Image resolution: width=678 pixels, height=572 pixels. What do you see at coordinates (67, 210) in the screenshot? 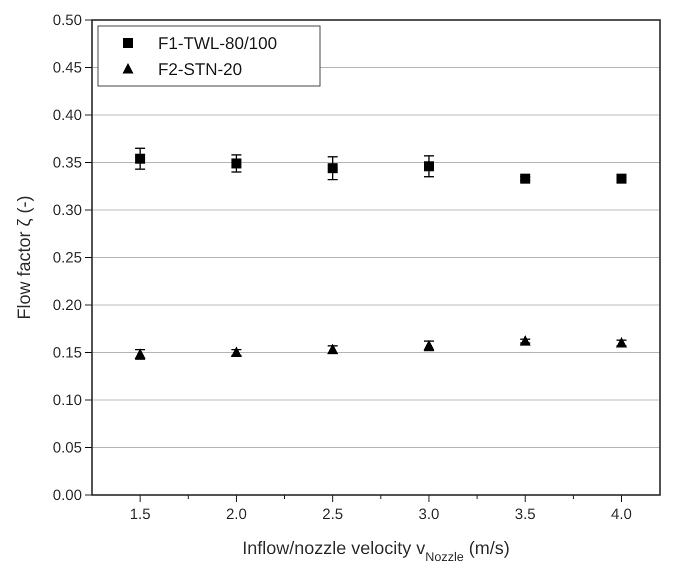
I see `y-tick-label: 0.30` at bounding box center [67, 210].